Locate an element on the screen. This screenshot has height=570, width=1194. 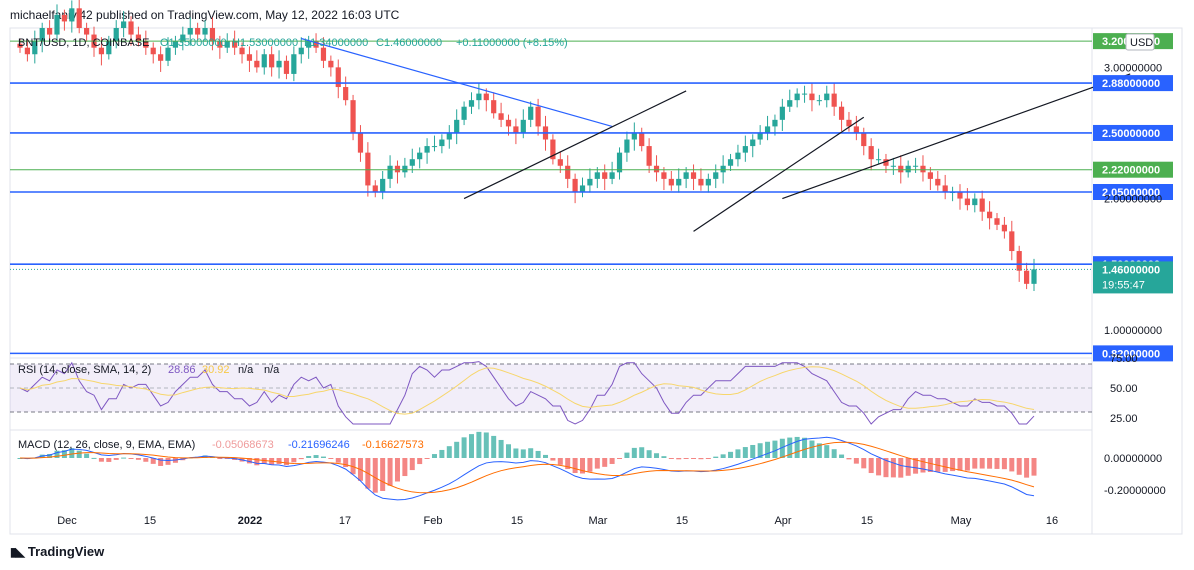
rsi-ma-value: 30.92 is located at coordinates (216, 370).